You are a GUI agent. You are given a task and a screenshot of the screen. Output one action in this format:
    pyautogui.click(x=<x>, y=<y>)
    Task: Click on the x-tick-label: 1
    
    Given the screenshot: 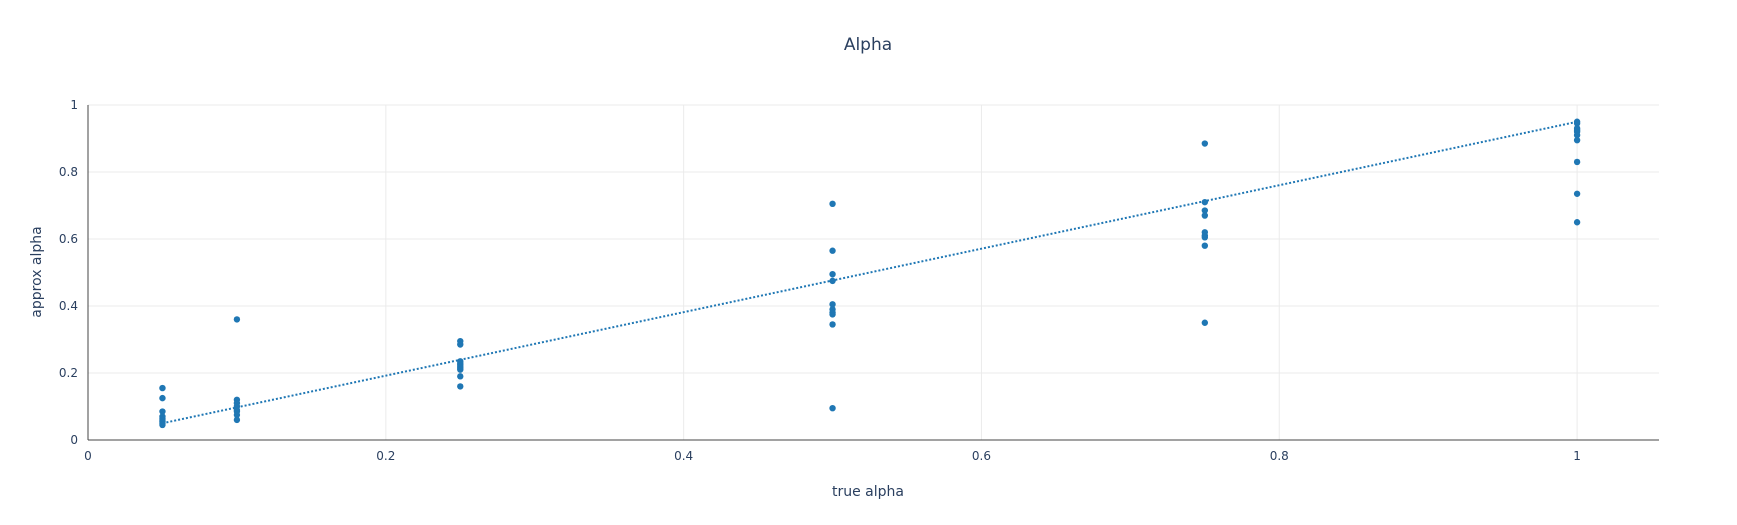 What is the action you would take?
    pyautogui.click(x=1577, y=456)
    